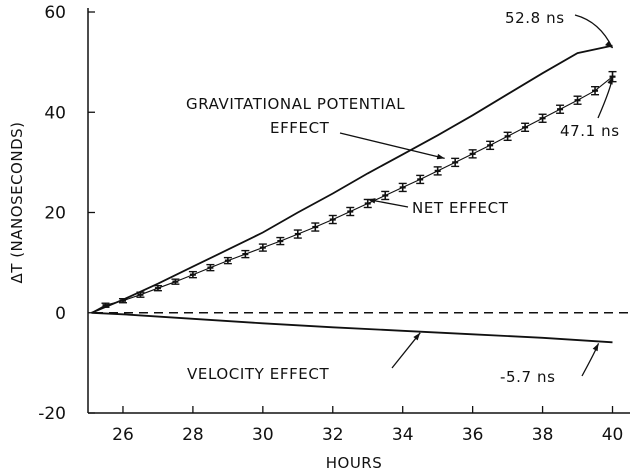 The width and height of the screenshot is (641, 475). Describe the element at coordinates (403, 435) in the screenshot. I see `x-tick-label: 34` at that location.